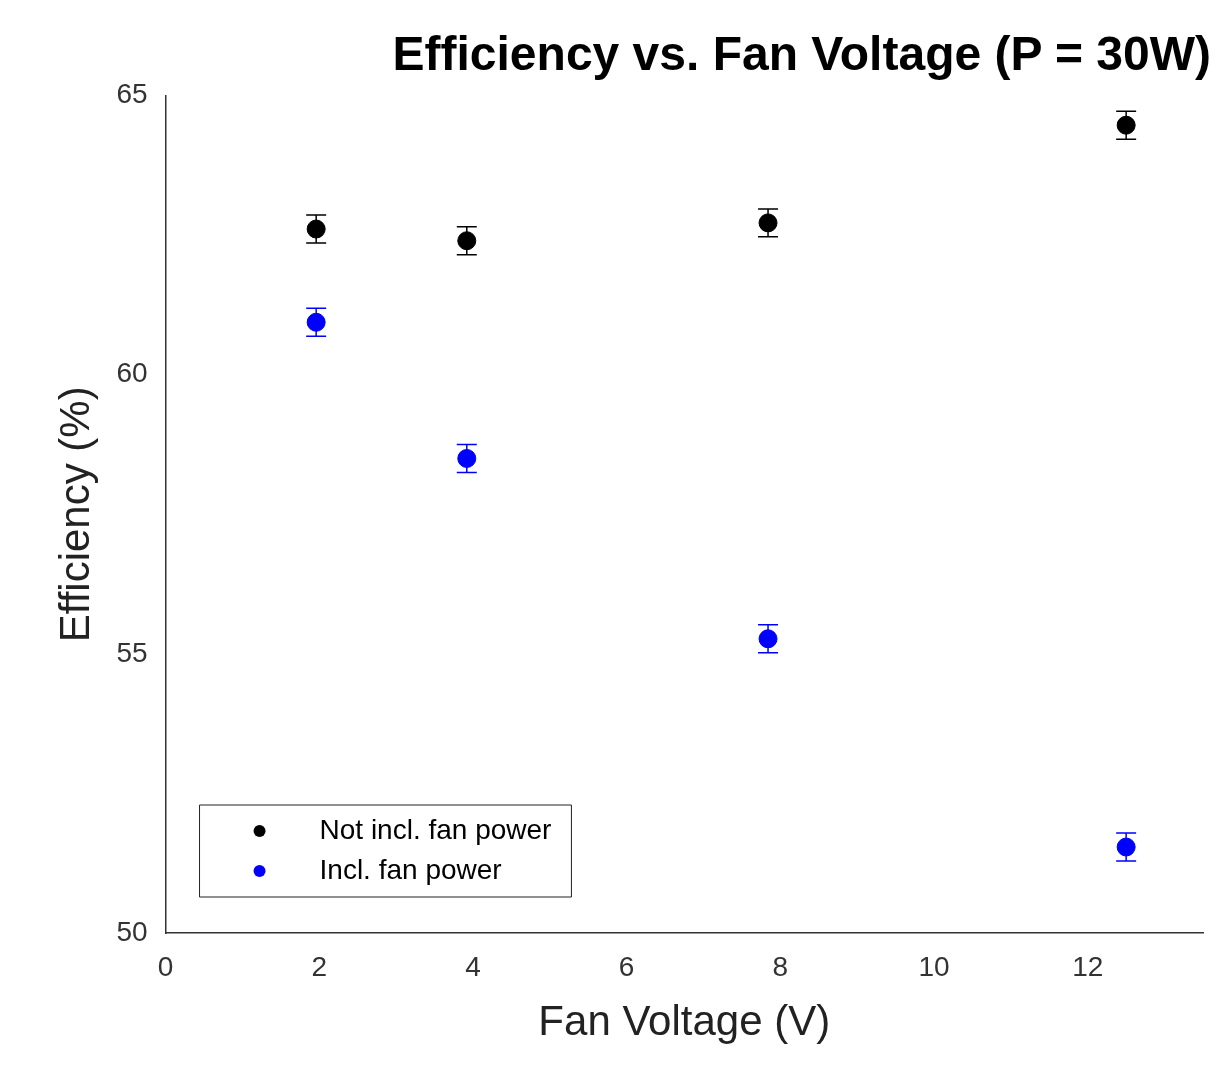 The height and width of the screenshot is (1065, 1225). Describe the element at coordinates (473, 966) in the screenshot. I see `x-tick-label: 4` at that location.